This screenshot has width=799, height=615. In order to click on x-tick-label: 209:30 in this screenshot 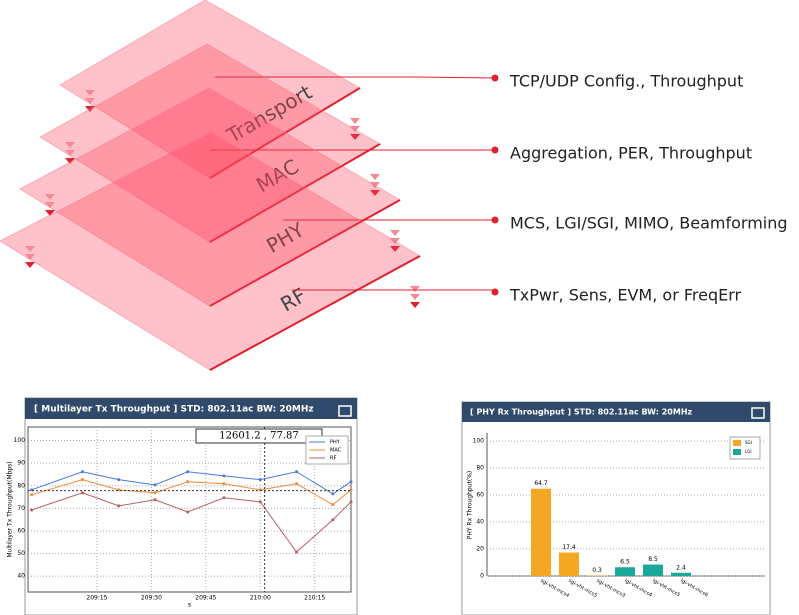, I will do `click(151, 598)`.